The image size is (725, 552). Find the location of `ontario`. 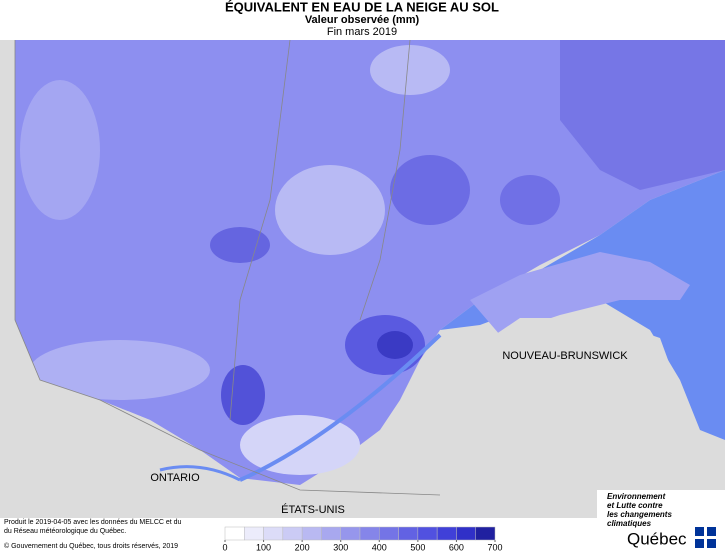

ontario is located at coordinates (150, 419).